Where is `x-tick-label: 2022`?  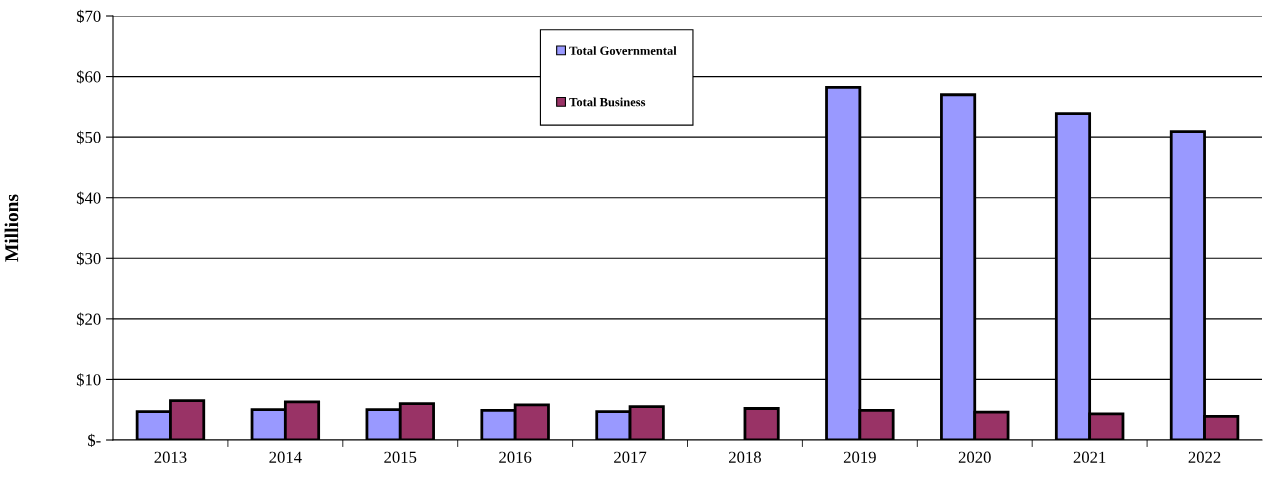 x-tick-label: 2022 is located at coordinates (1204, 457).